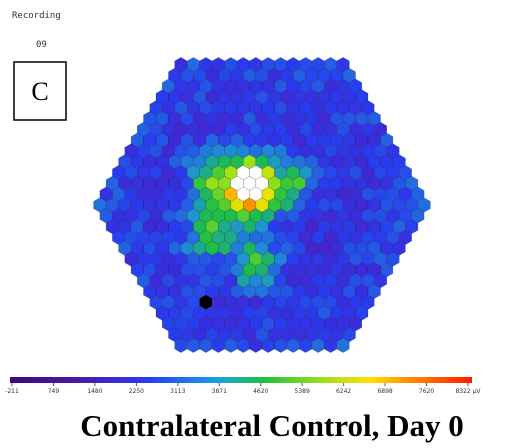  I want to click on colorbar-tick-label: 6898, so click(384, 391).